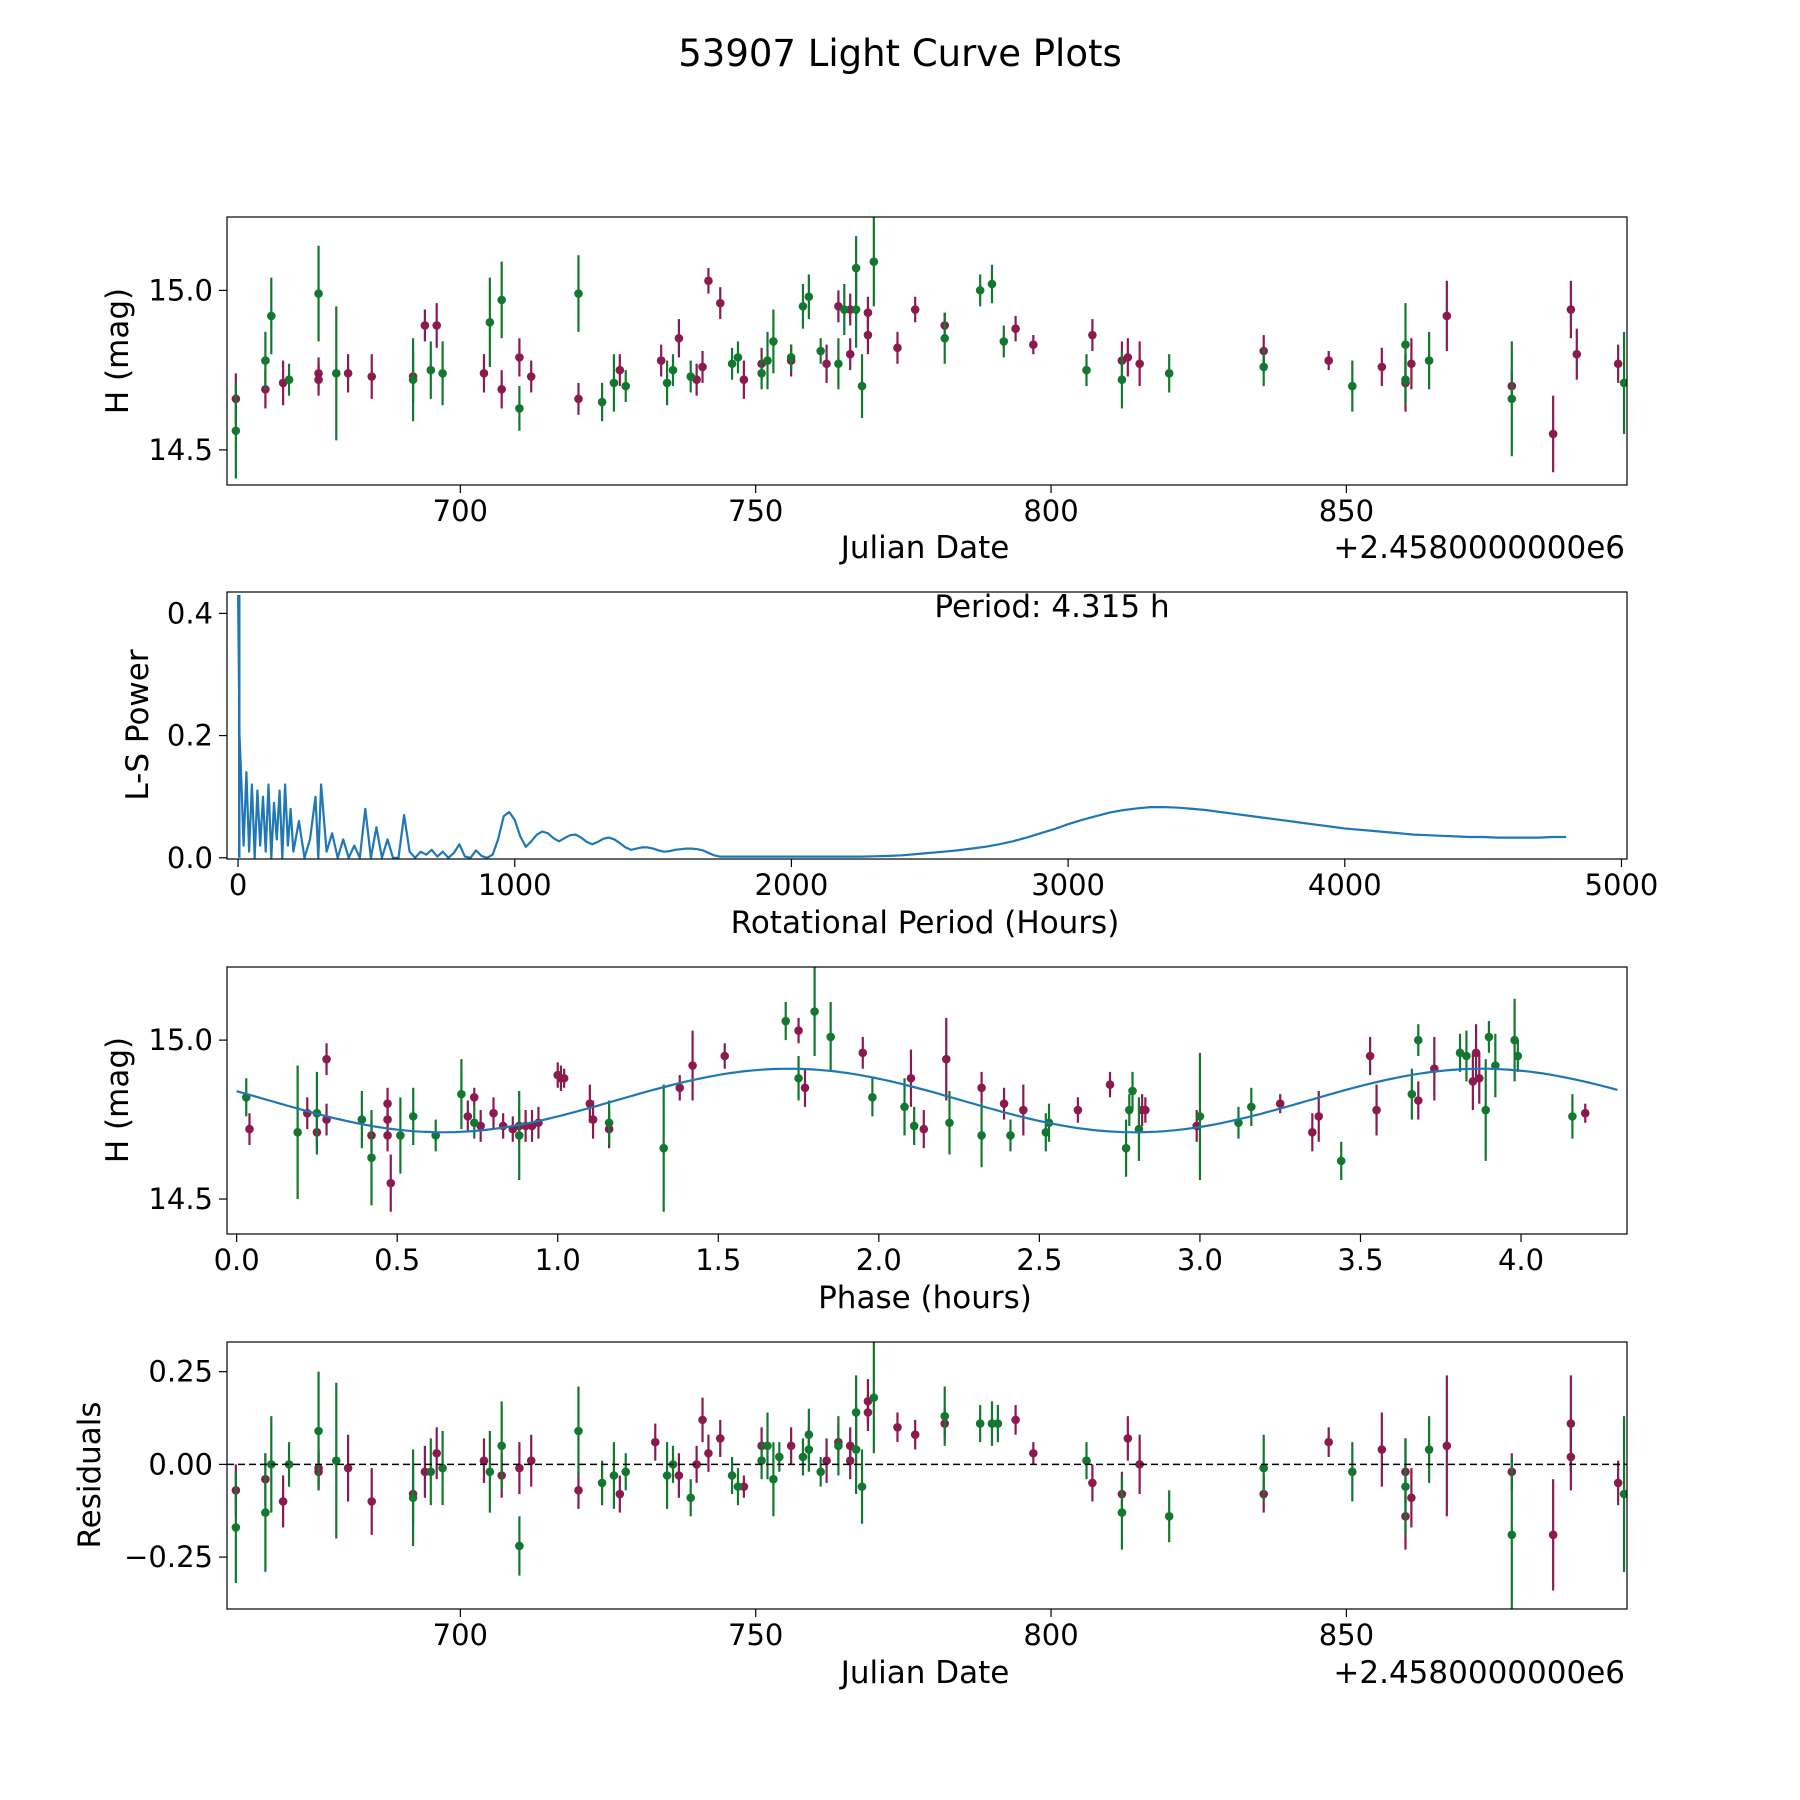 The image size is (1800, 1800). I want to click on residuals-plot-area, so click(927, 1475).